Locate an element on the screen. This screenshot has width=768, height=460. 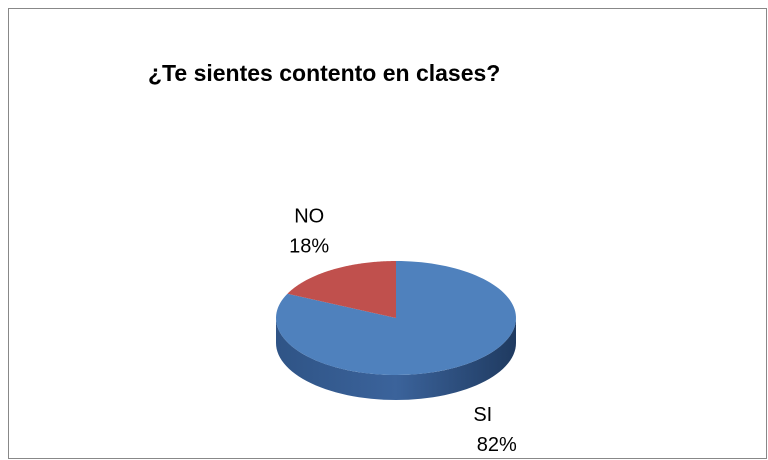
value-label: 82% is located at coordinates (497, 445).